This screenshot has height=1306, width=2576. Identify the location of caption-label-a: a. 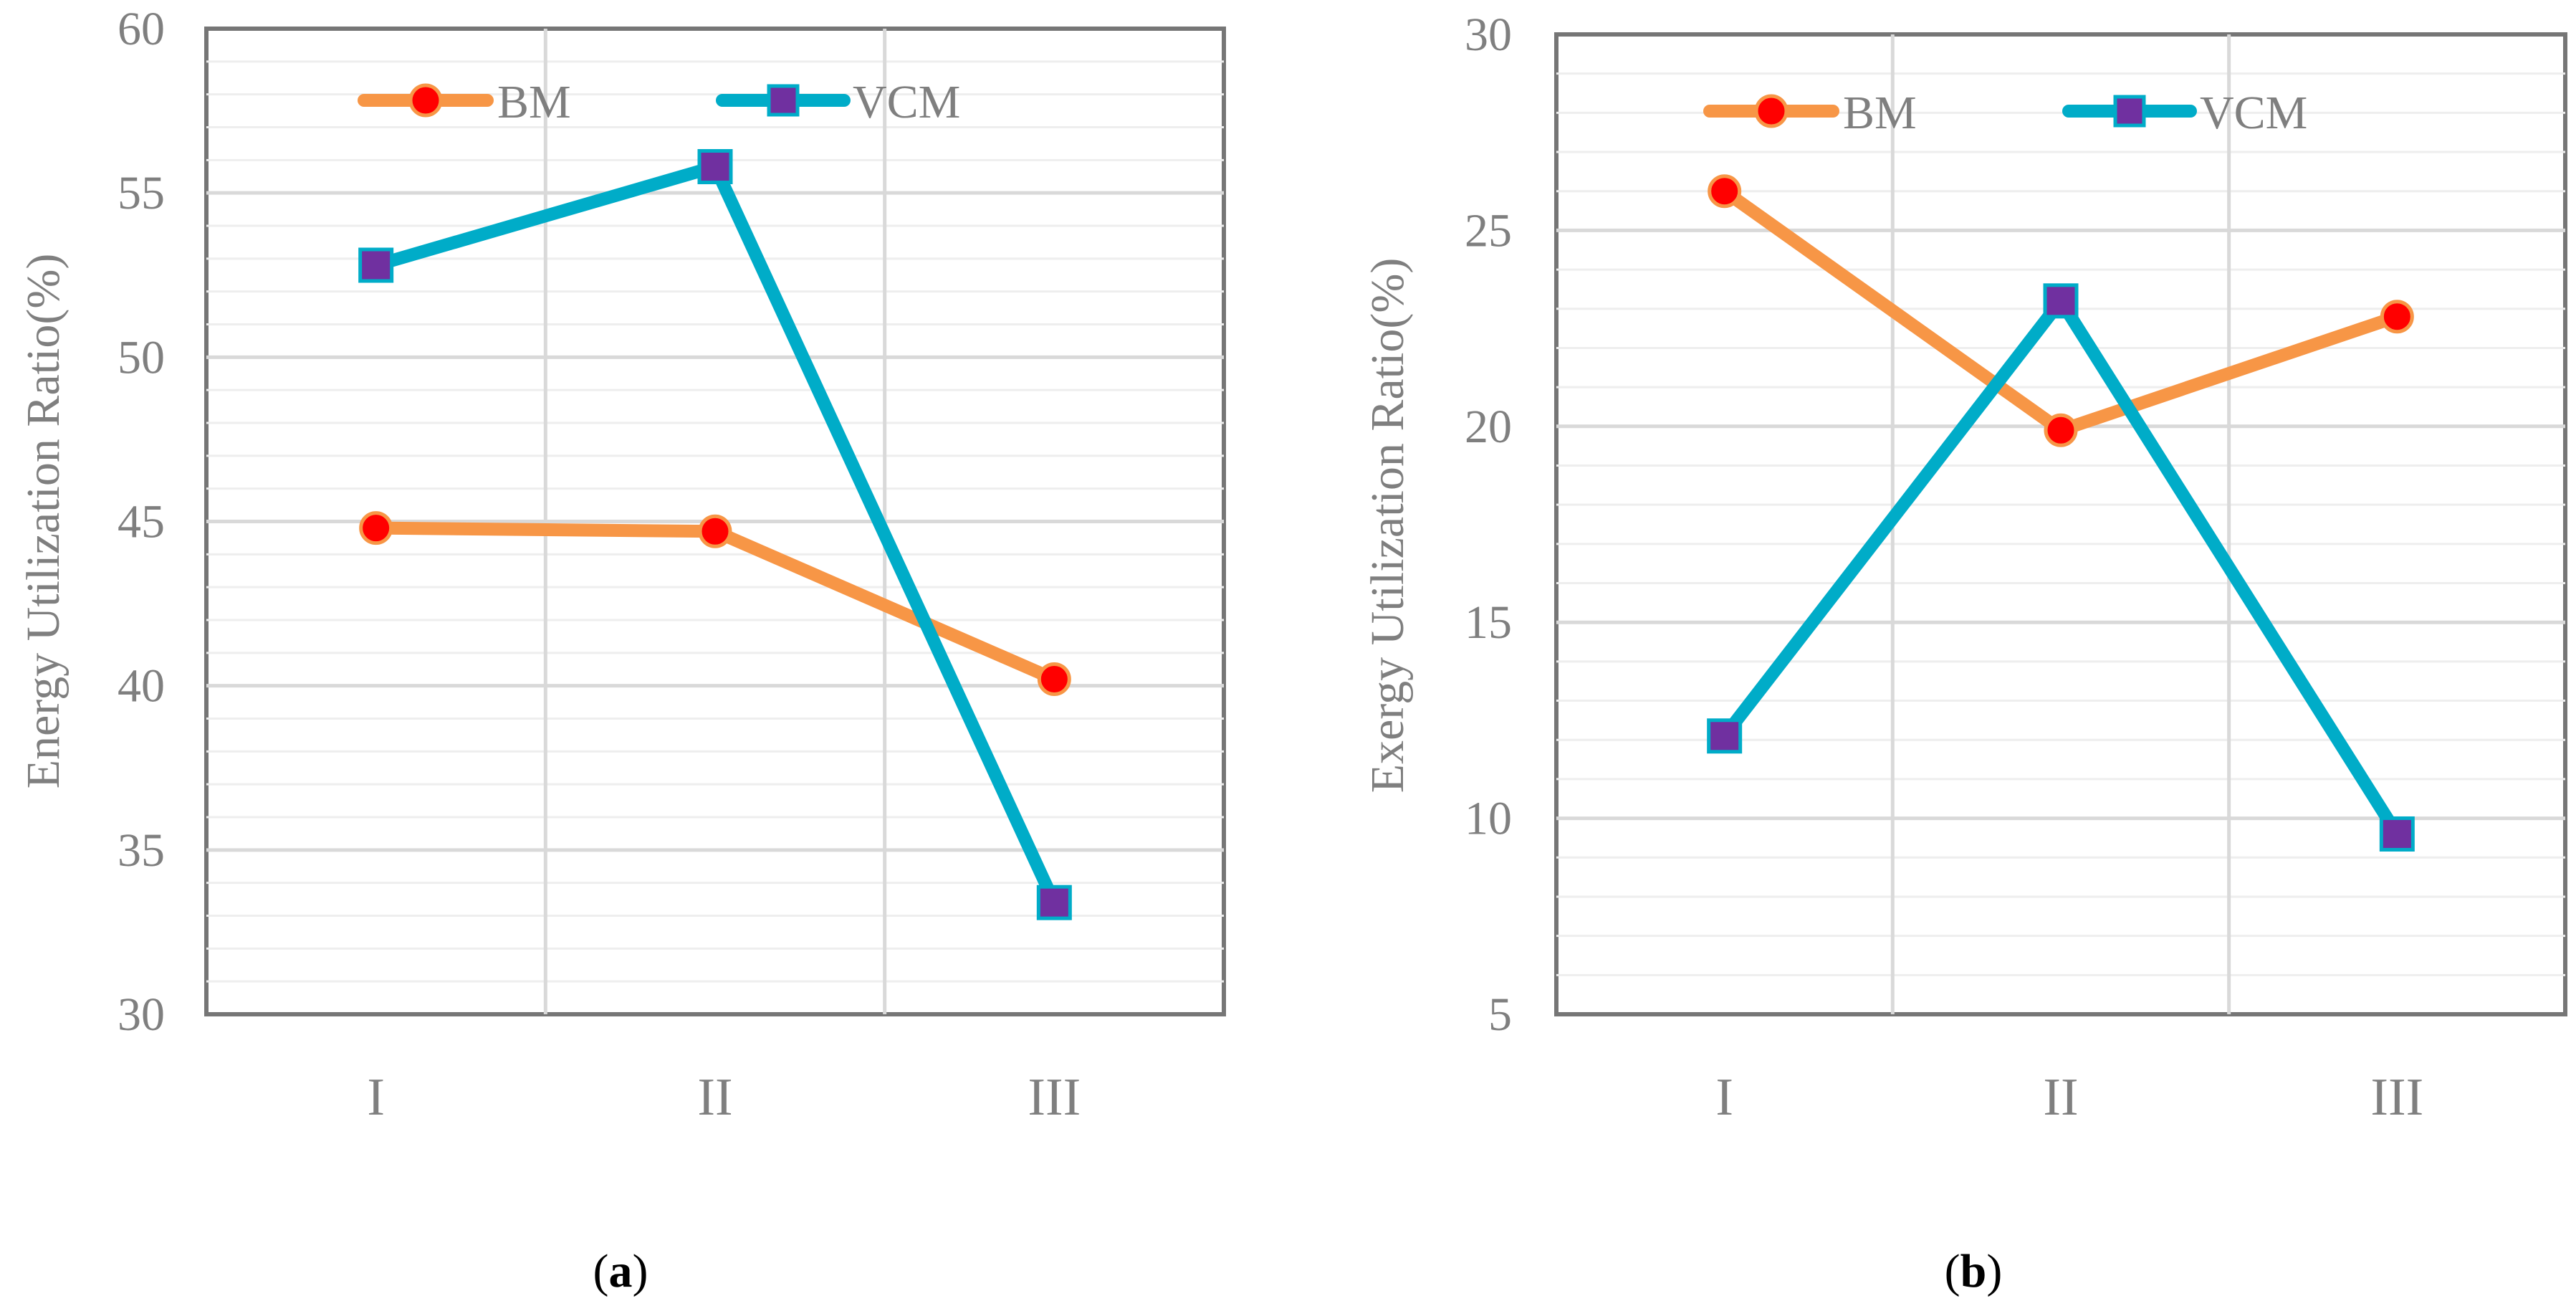
(621, 1271).